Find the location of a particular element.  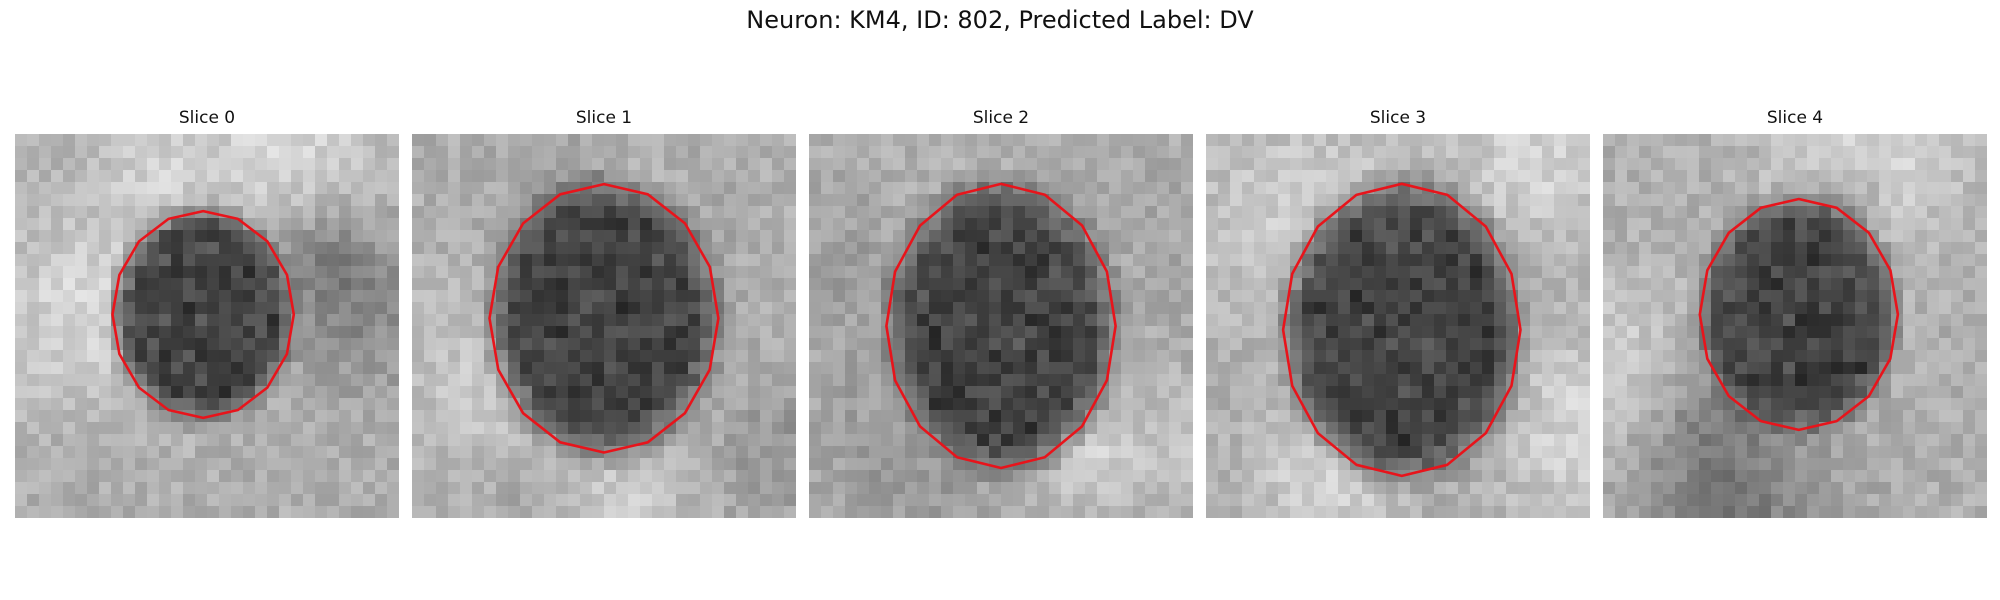

slice-title-2: Slice 2 is located at coordinates (1001, 118).